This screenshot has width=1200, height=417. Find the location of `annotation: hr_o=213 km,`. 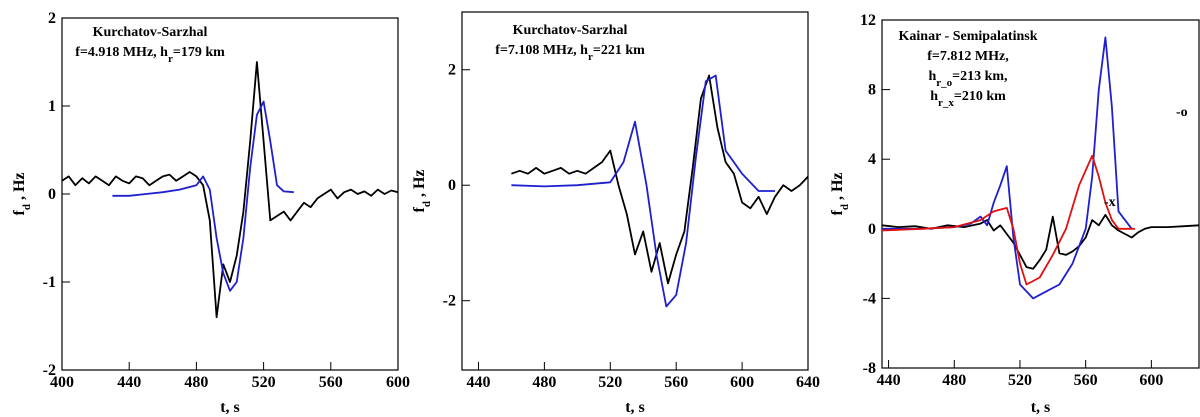

annotation: hr_o=213 km, is located at coordinates (967, 79).